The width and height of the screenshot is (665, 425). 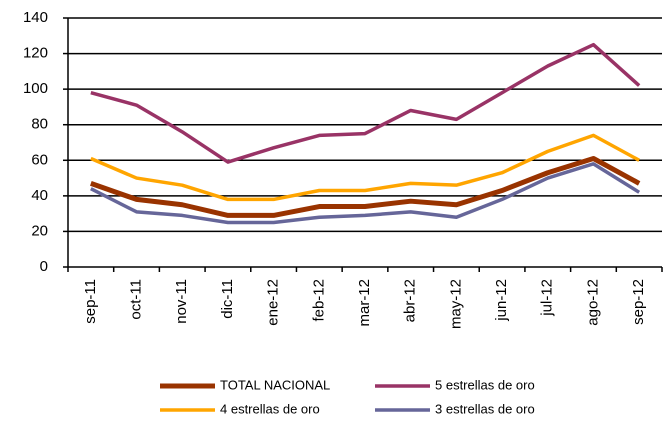 What do you see at coordinates (39, 159) in the screenshot?
I see `y-tick-label: 60` at bounding box center [39, 159].